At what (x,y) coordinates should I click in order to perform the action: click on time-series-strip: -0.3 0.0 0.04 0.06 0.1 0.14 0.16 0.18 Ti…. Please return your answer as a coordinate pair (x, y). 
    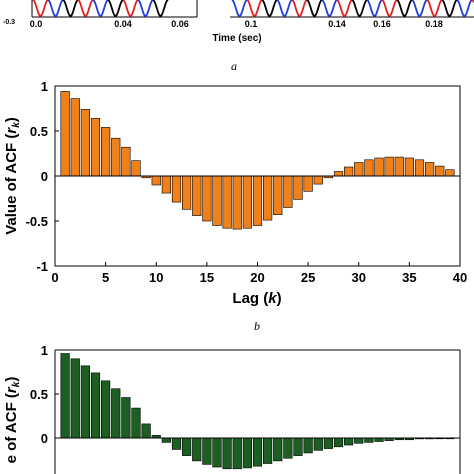
    Looking at the image, I should click on (238, 22).